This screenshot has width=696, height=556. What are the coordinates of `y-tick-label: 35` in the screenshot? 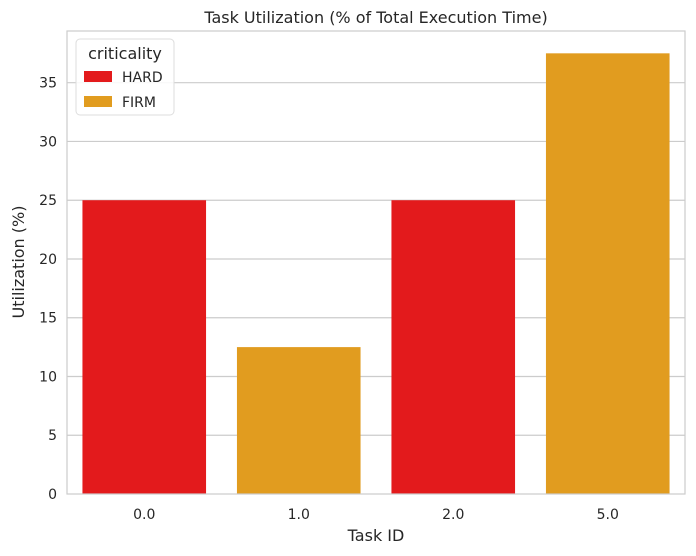 It's located at (48, 84).